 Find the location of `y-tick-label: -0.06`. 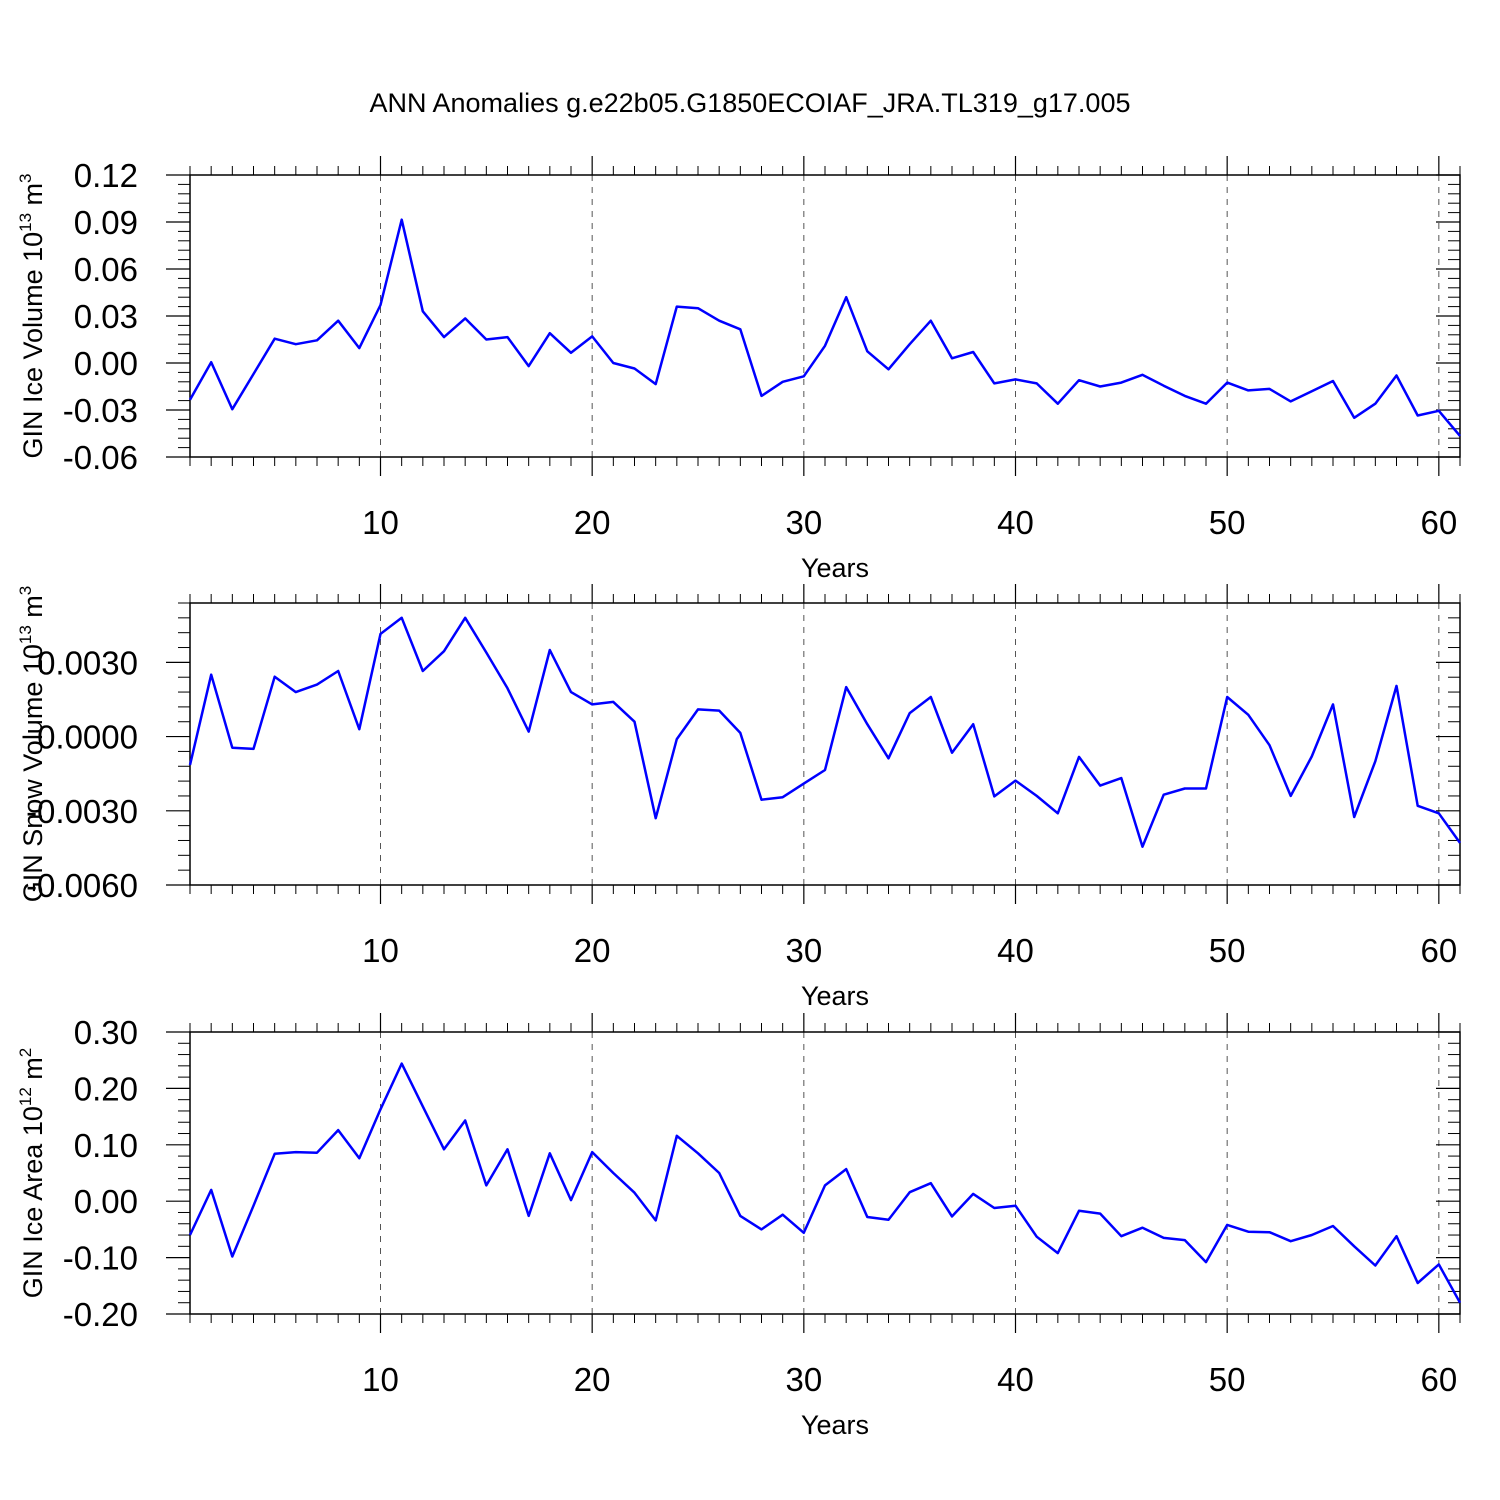

y-tick-label: -0.06 is located at coordinates (100, 457).